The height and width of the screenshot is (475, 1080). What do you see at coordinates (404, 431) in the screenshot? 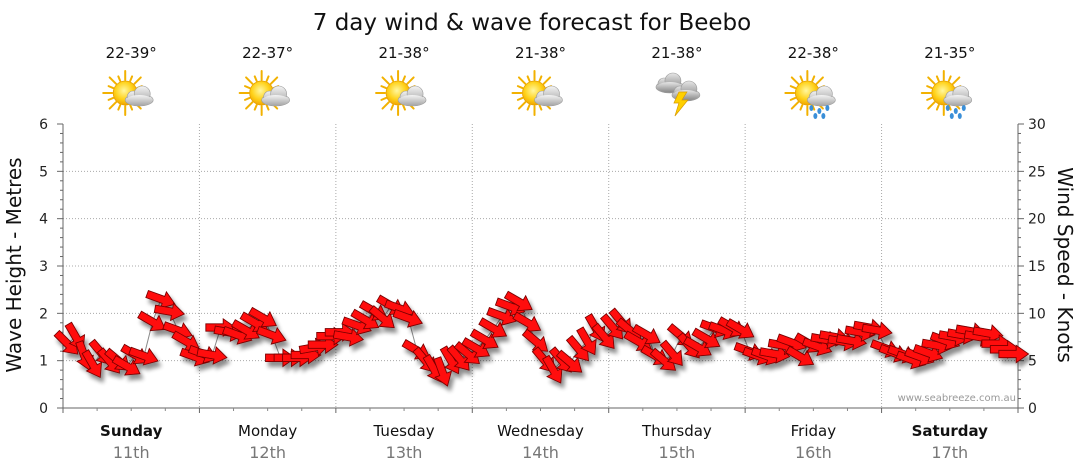
I see `day-name-label: Tuesday` at bounding box center [404, 431].